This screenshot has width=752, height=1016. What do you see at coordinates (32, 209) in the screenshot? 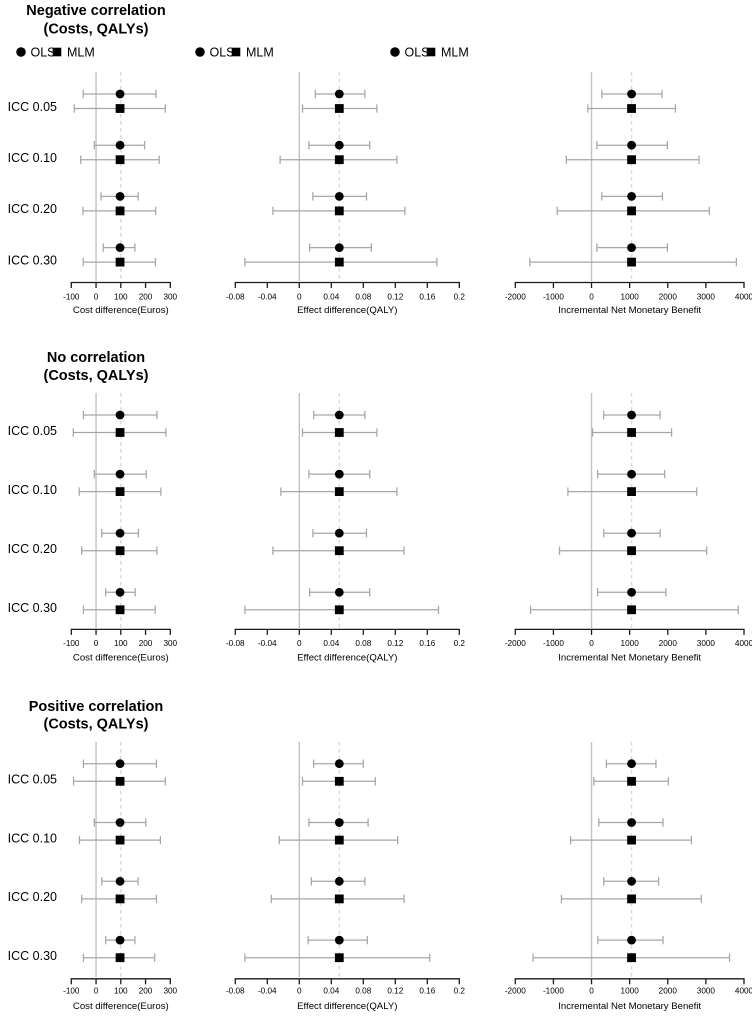
I see `icc-label: ICC 0.20` at bounding box center [32, 209].